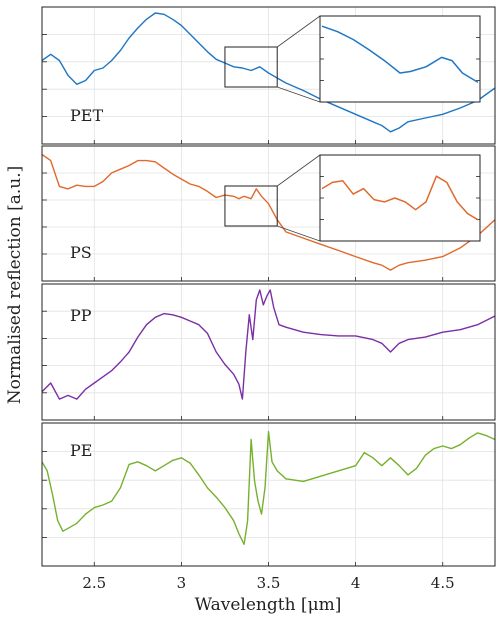 Image resolution: width=497 pixels, height=622 pixels. What do you see at coordinates (443, 583) in the screenshot?
I see `x-tick-label: 4.5` at bounding box center [443, 583].